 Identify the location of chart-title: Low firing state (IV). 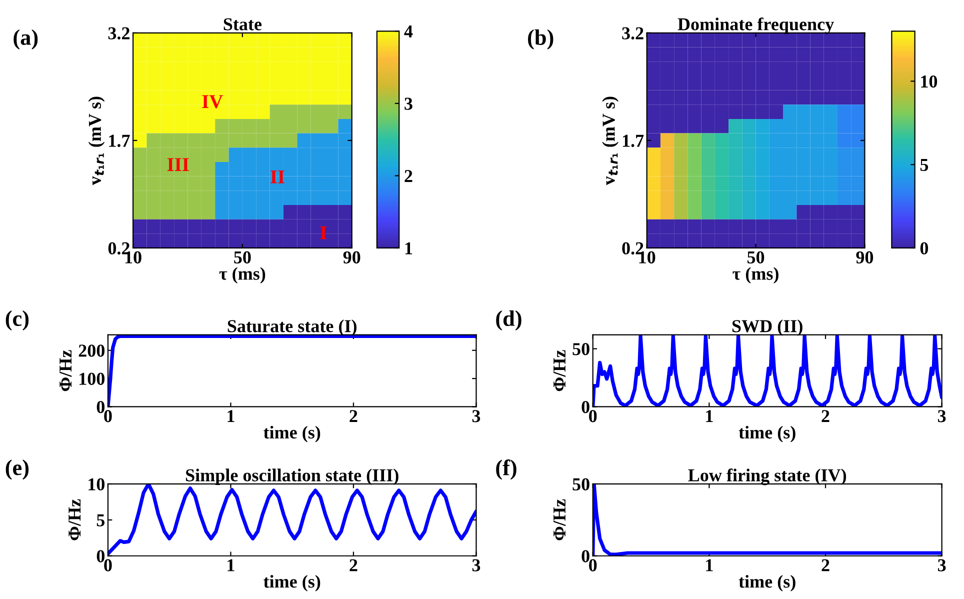
(767, 477).